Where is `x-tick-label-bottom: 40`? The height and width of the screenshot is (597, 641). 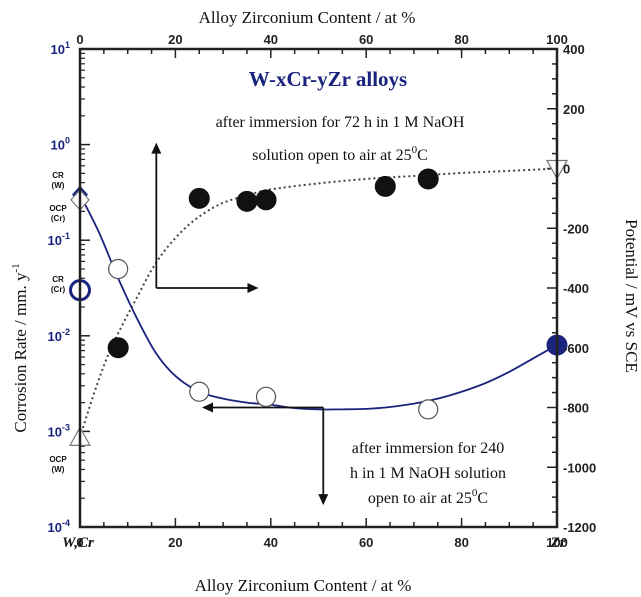 x-tick-label-bottom: 40 is located at coordinates (271, 542).